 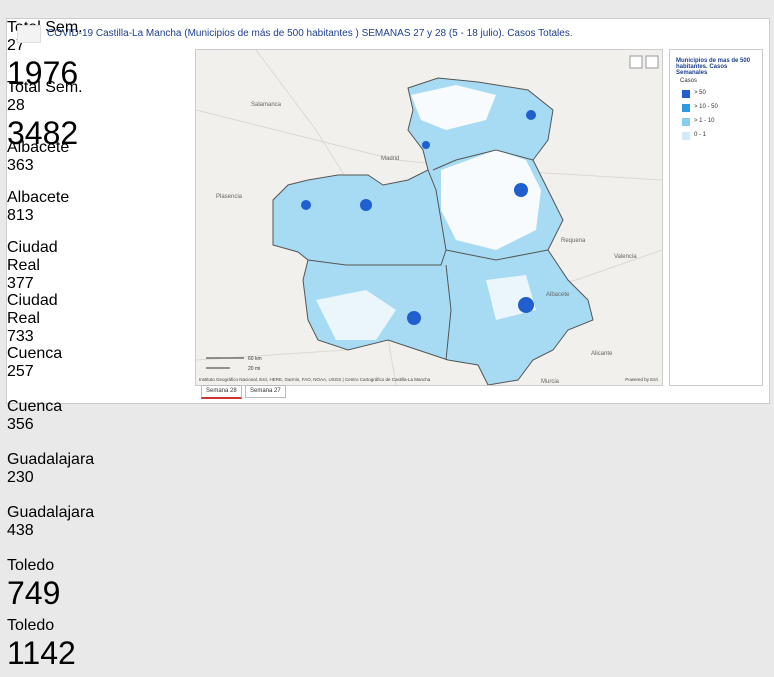 I want to click on powered-by: Powered by Esri, so click(x=641, y=379).